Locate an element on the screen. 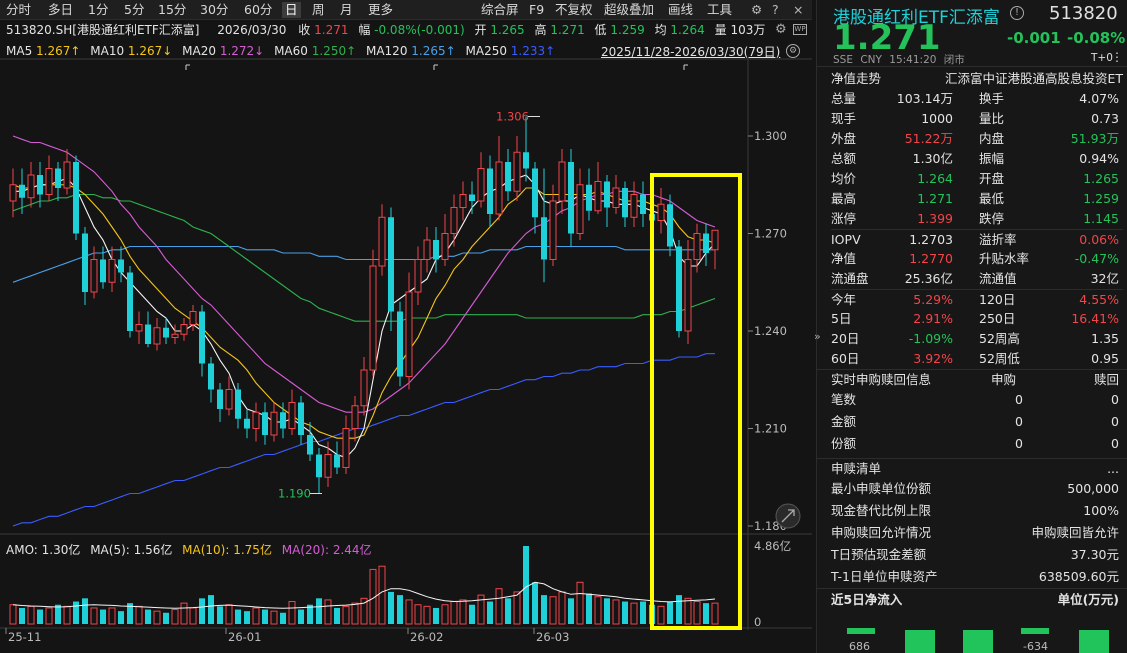 This screenshot has width=1127, height=653. field-label: 换手 is located at coordinates (992, 98).